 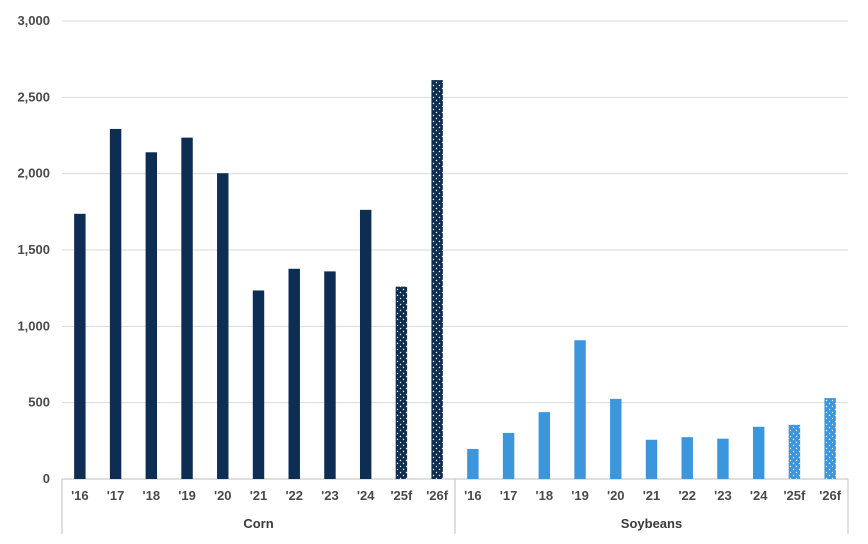 I want to click on y-tick-label: 0, so click(x=46, y=478).